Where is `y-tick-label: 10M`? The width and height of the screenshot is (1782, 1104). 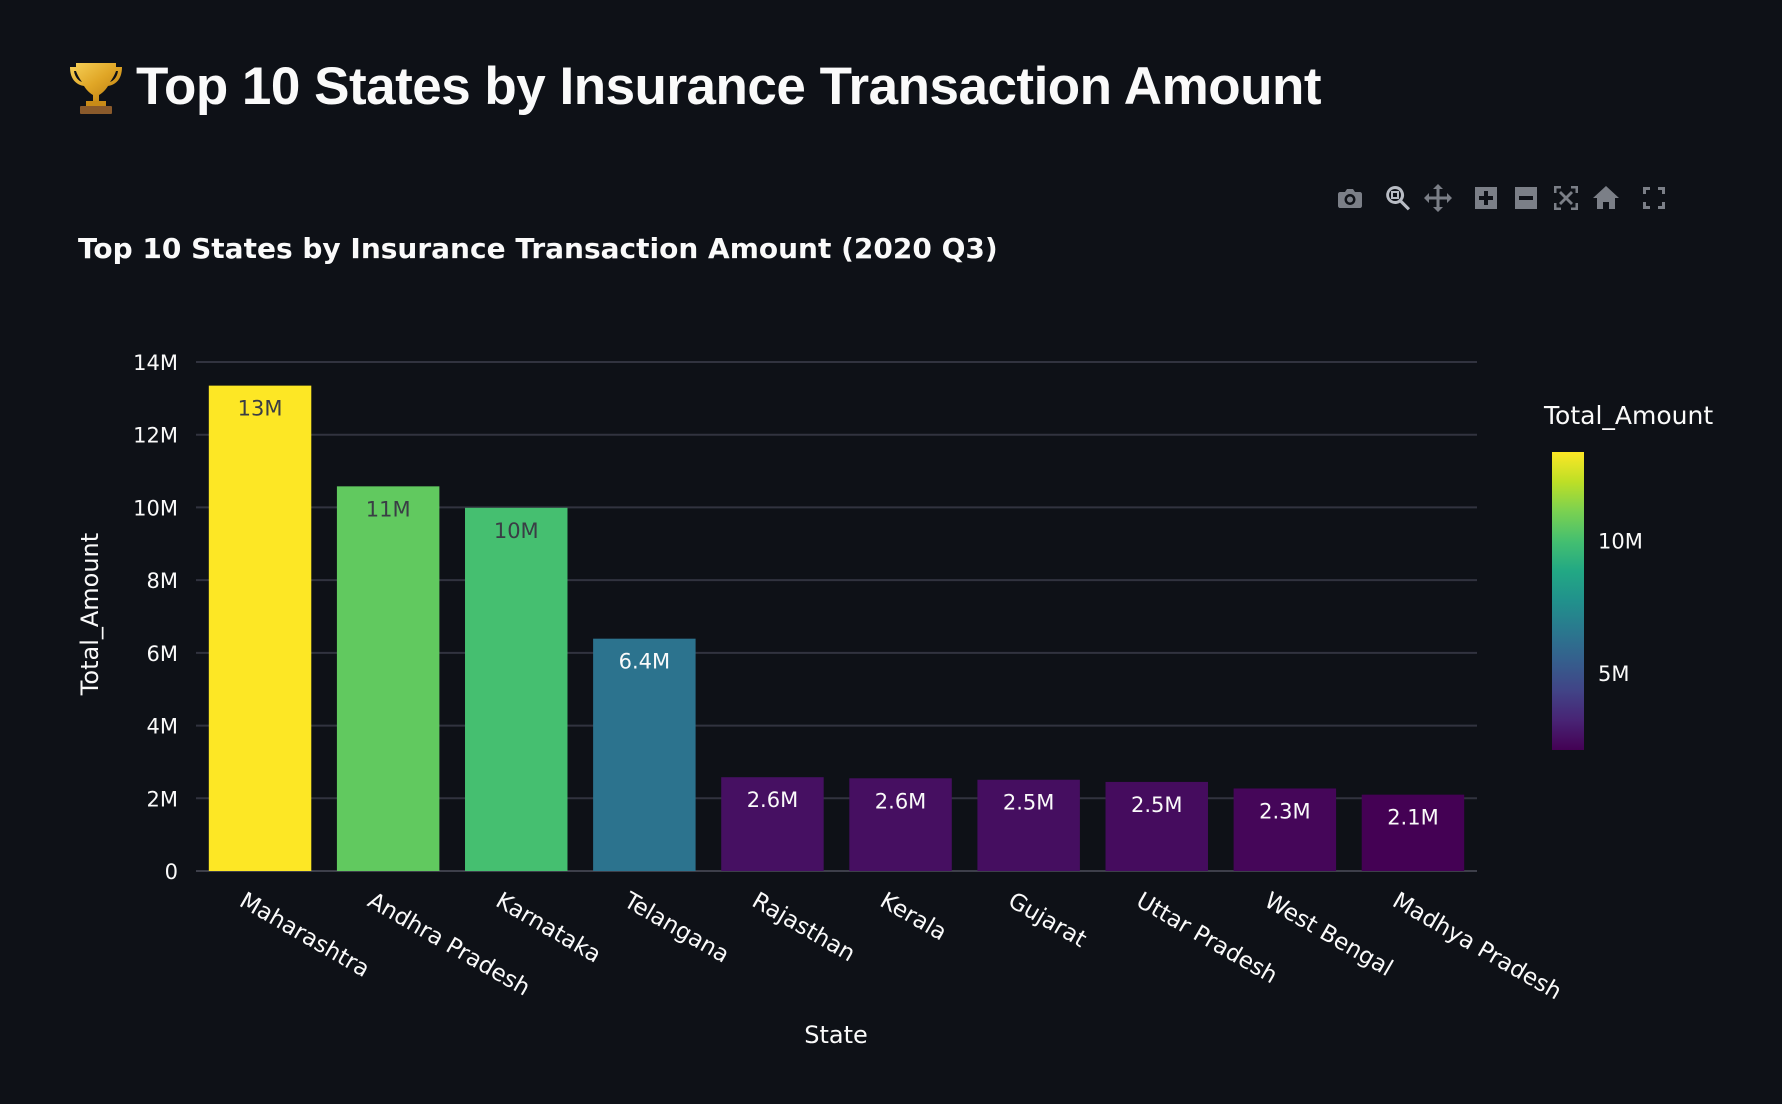
y-tick-label: 10M is located at coordinates (155, 508).